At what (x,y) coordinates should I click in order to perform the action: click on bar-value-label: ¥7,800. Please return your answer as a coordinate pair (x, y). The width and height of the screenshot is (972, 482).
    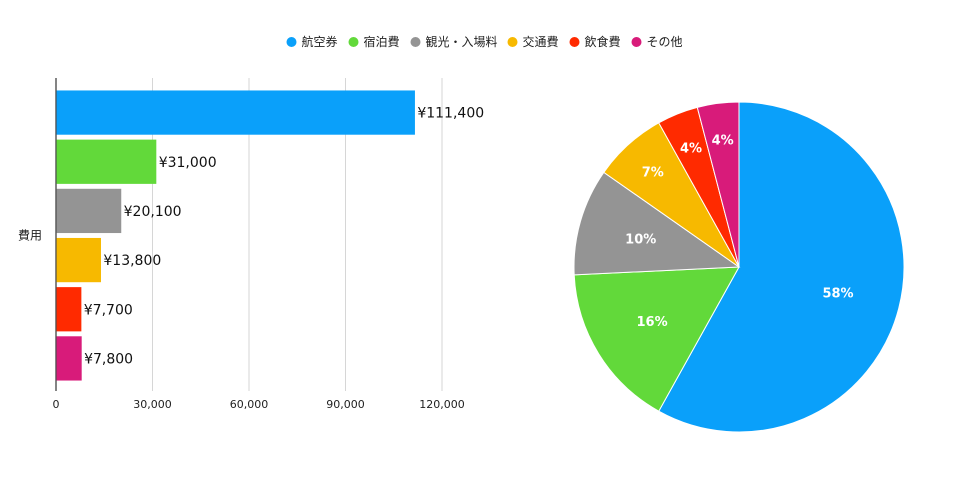
    Looking at the image, I should click on (108, 359).